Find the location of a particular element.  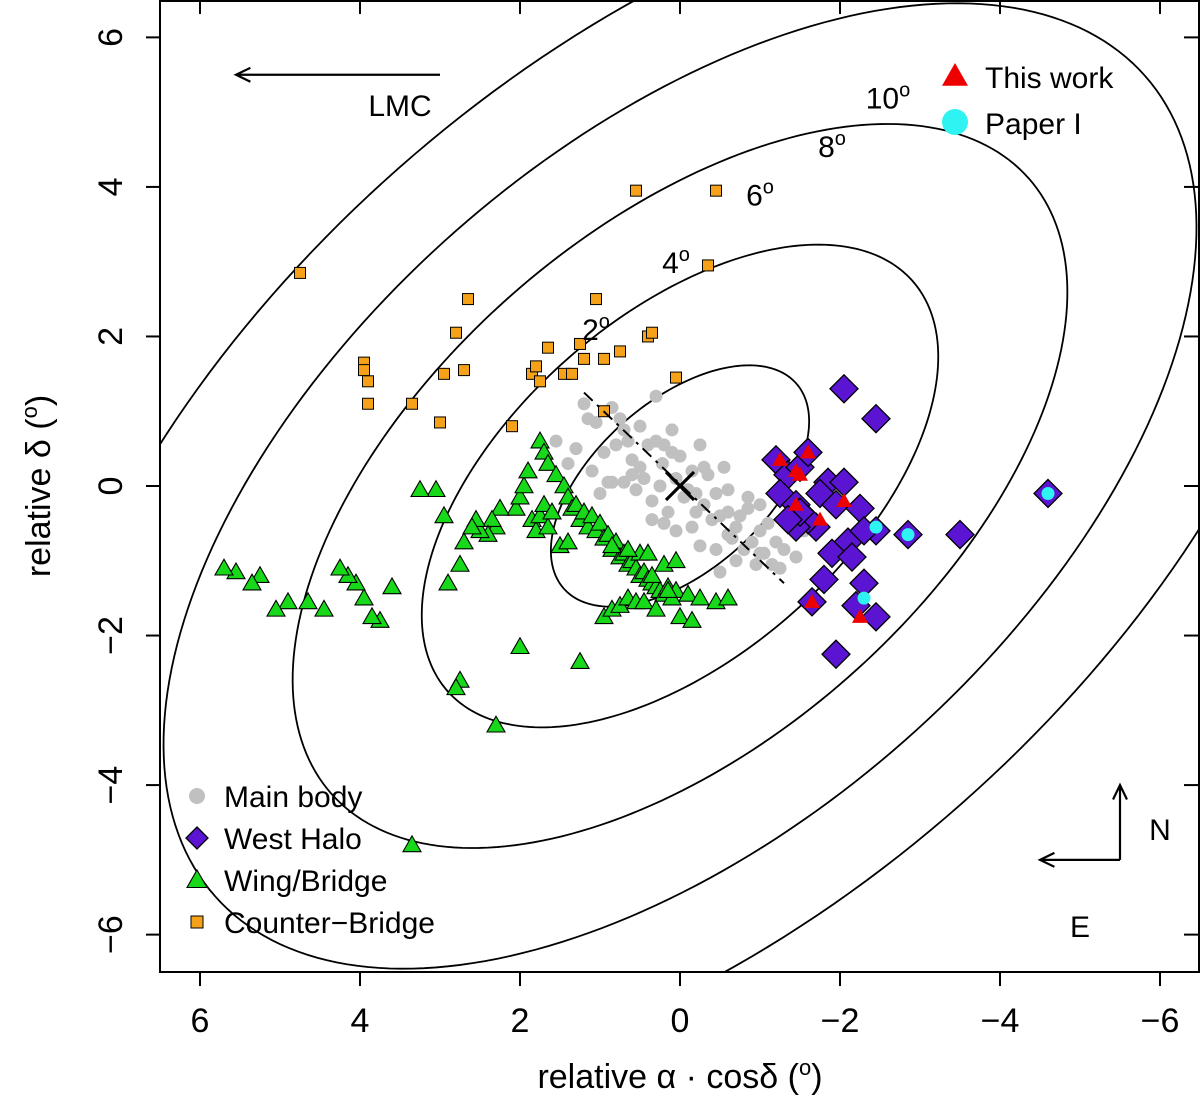

legend-top-right: This work Paper I is located at coordinates (1028, 101).